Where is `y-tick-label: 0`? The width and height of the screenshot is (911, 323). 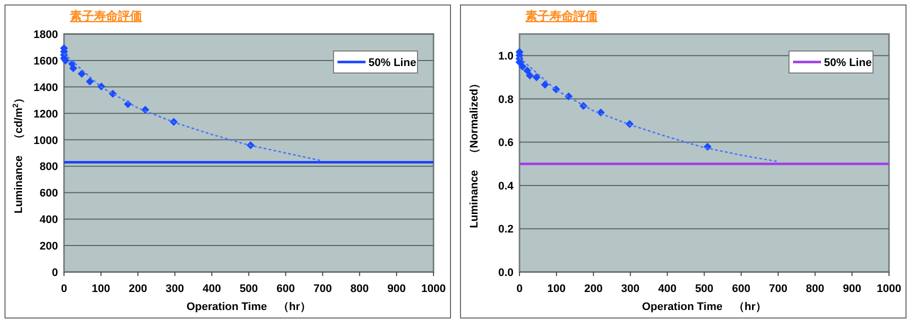 y-tick-label: 0 is located at coordinates (55, 273).